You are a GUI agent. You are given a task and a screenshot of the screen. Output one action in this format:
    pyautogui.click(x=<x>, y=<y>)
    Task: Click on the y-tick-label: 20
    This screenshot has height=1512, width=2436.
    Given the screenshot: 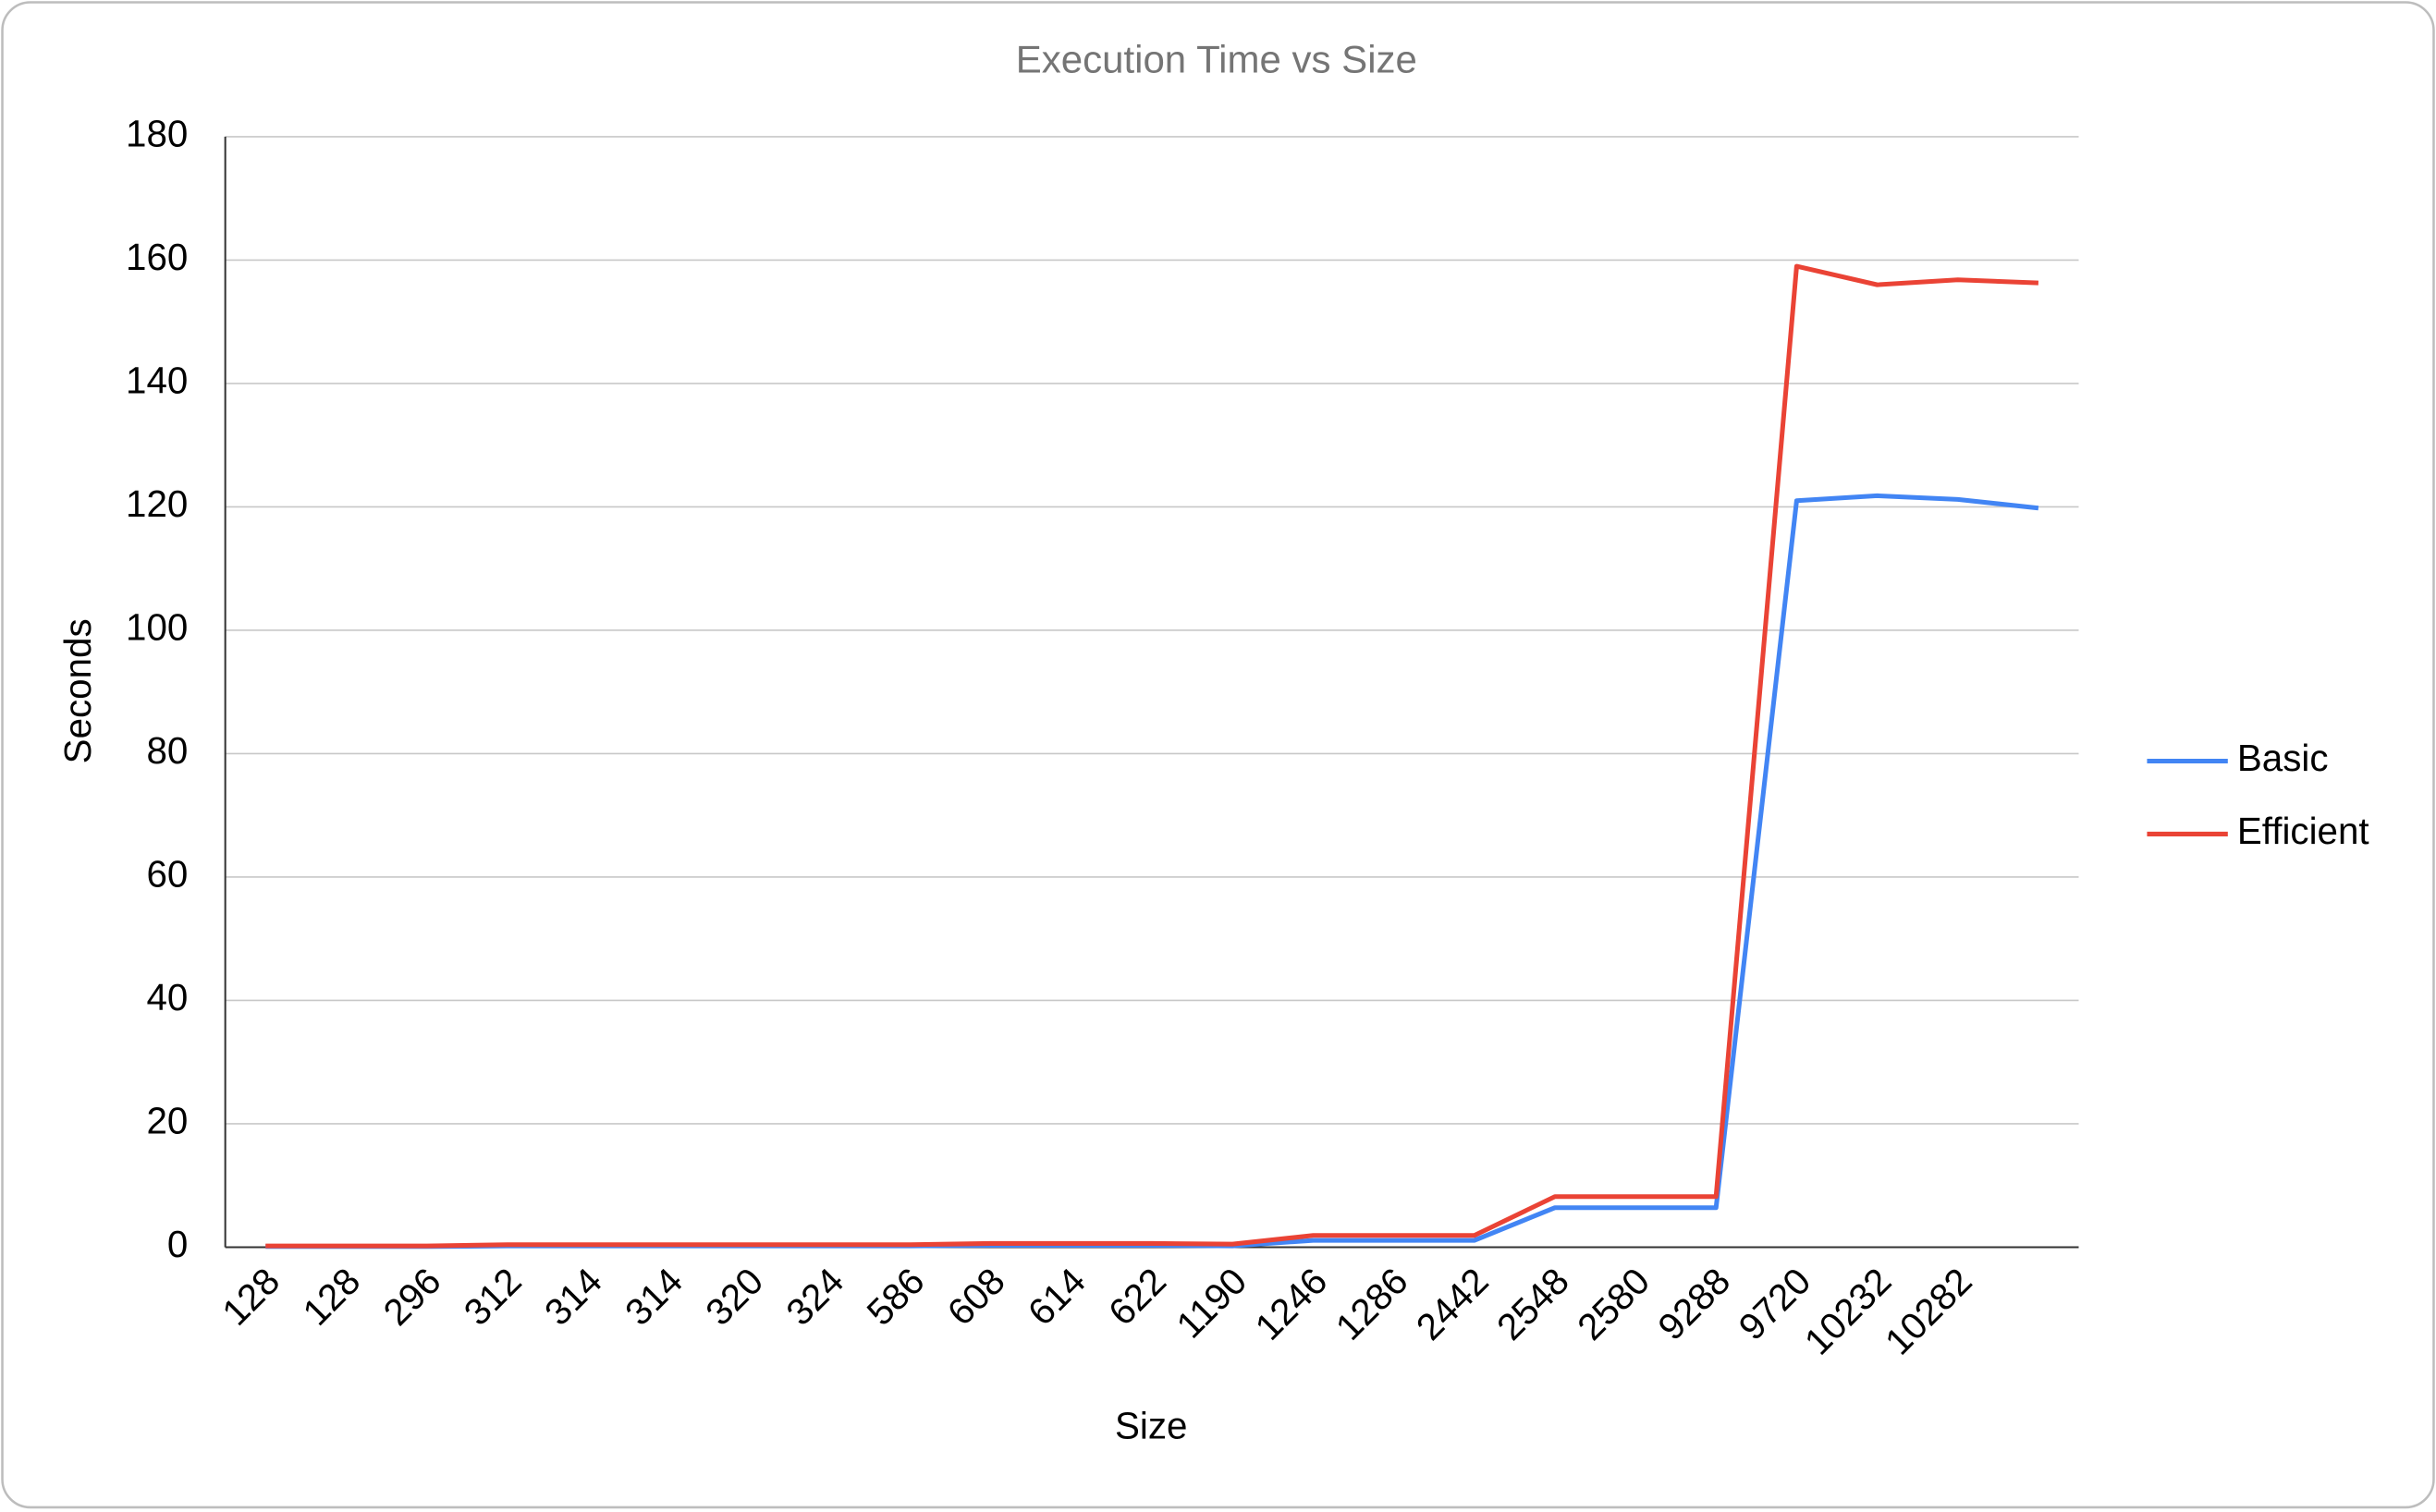 What is the action you would take?
    pyautogui.click(x=167, y=1121)
    